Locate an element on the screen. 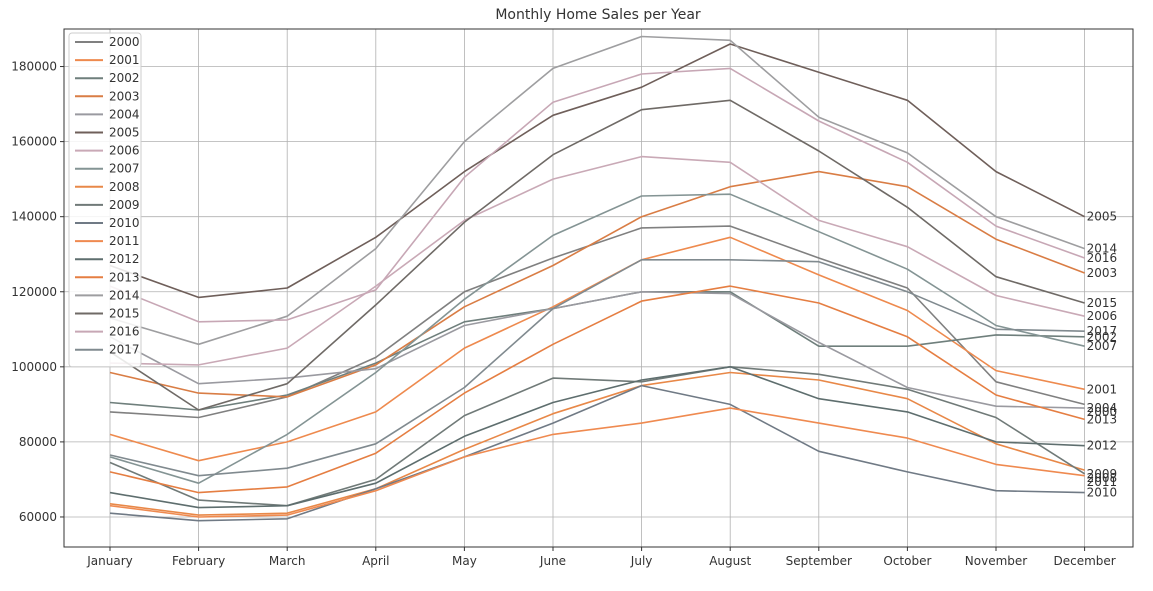 This screenshot has width=1153, height=591. x-tick-label: November is located at coordinates (996, 561).